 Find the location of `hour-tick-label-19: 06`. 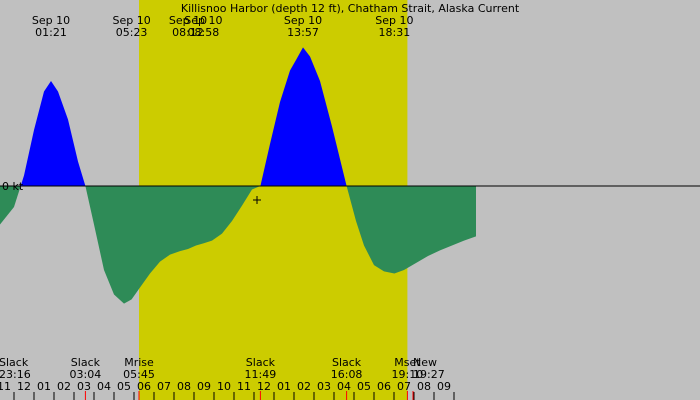

hour-tick-label-19: 06 is located at coordinates (384, 386).